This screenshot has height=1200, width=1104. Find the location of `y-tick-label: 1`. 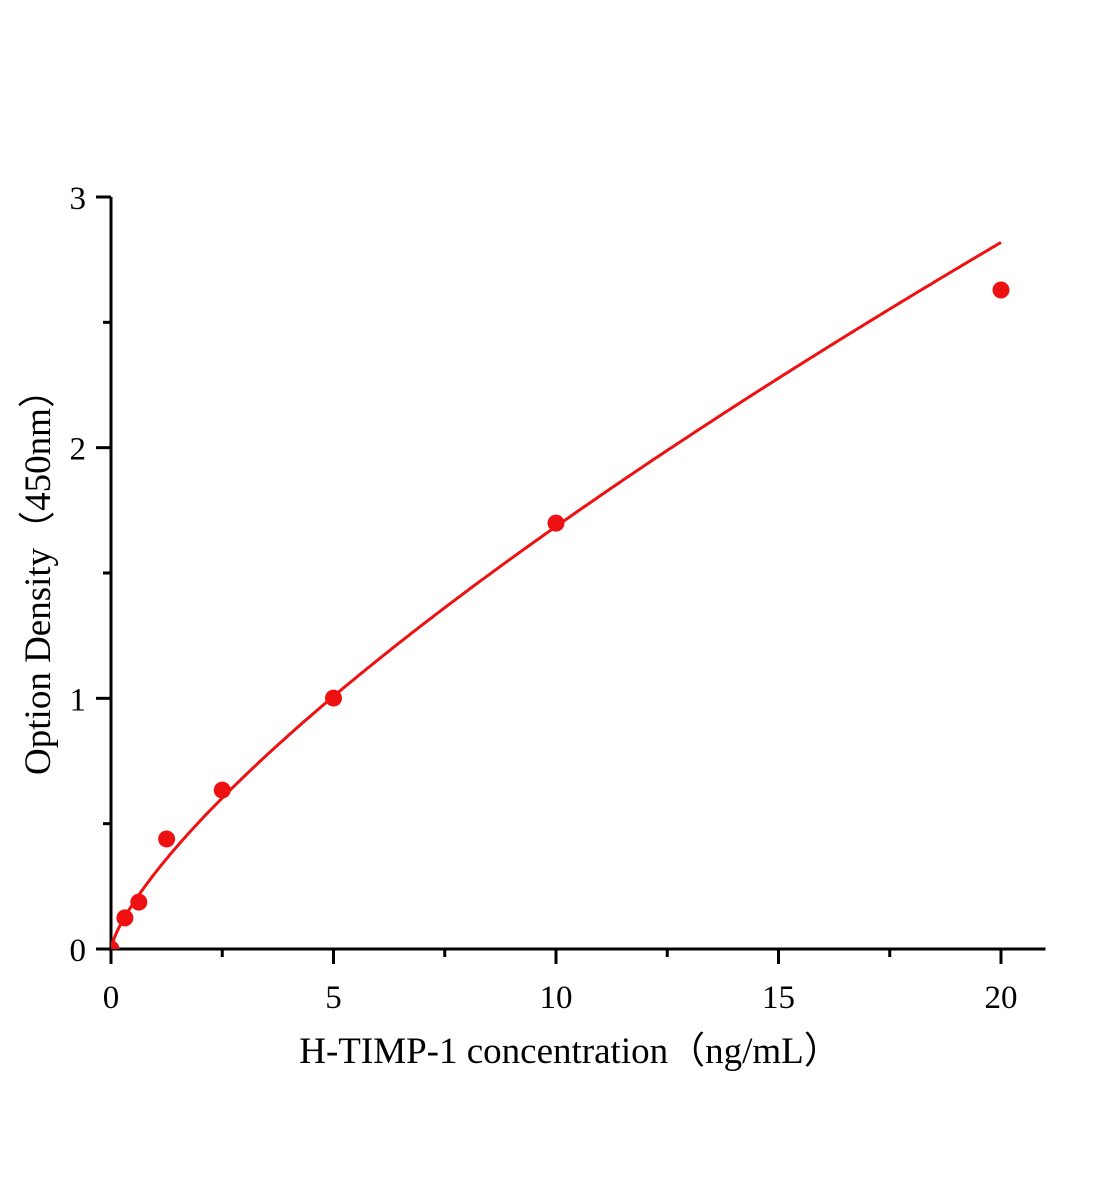

y-tick-label: 1 is located at coordinates (78, 700).